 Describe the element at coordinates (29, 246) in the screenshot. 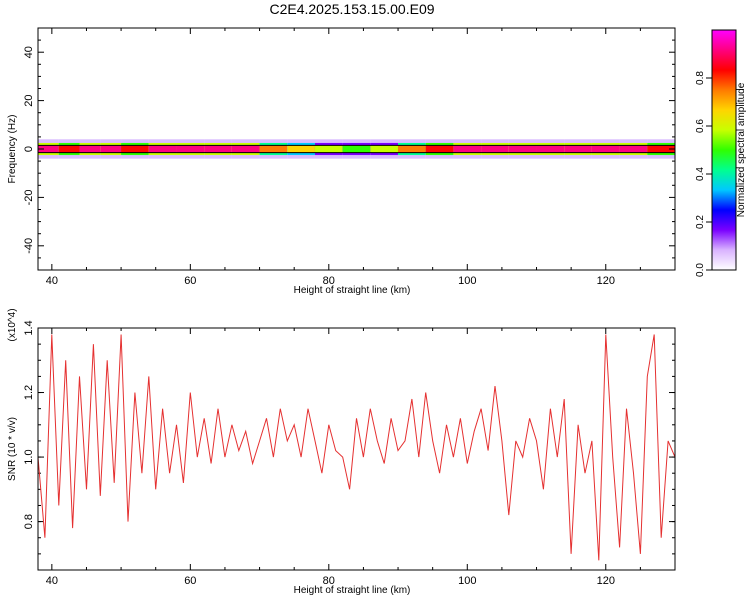

I see `y-tick-label: -40` at that location.